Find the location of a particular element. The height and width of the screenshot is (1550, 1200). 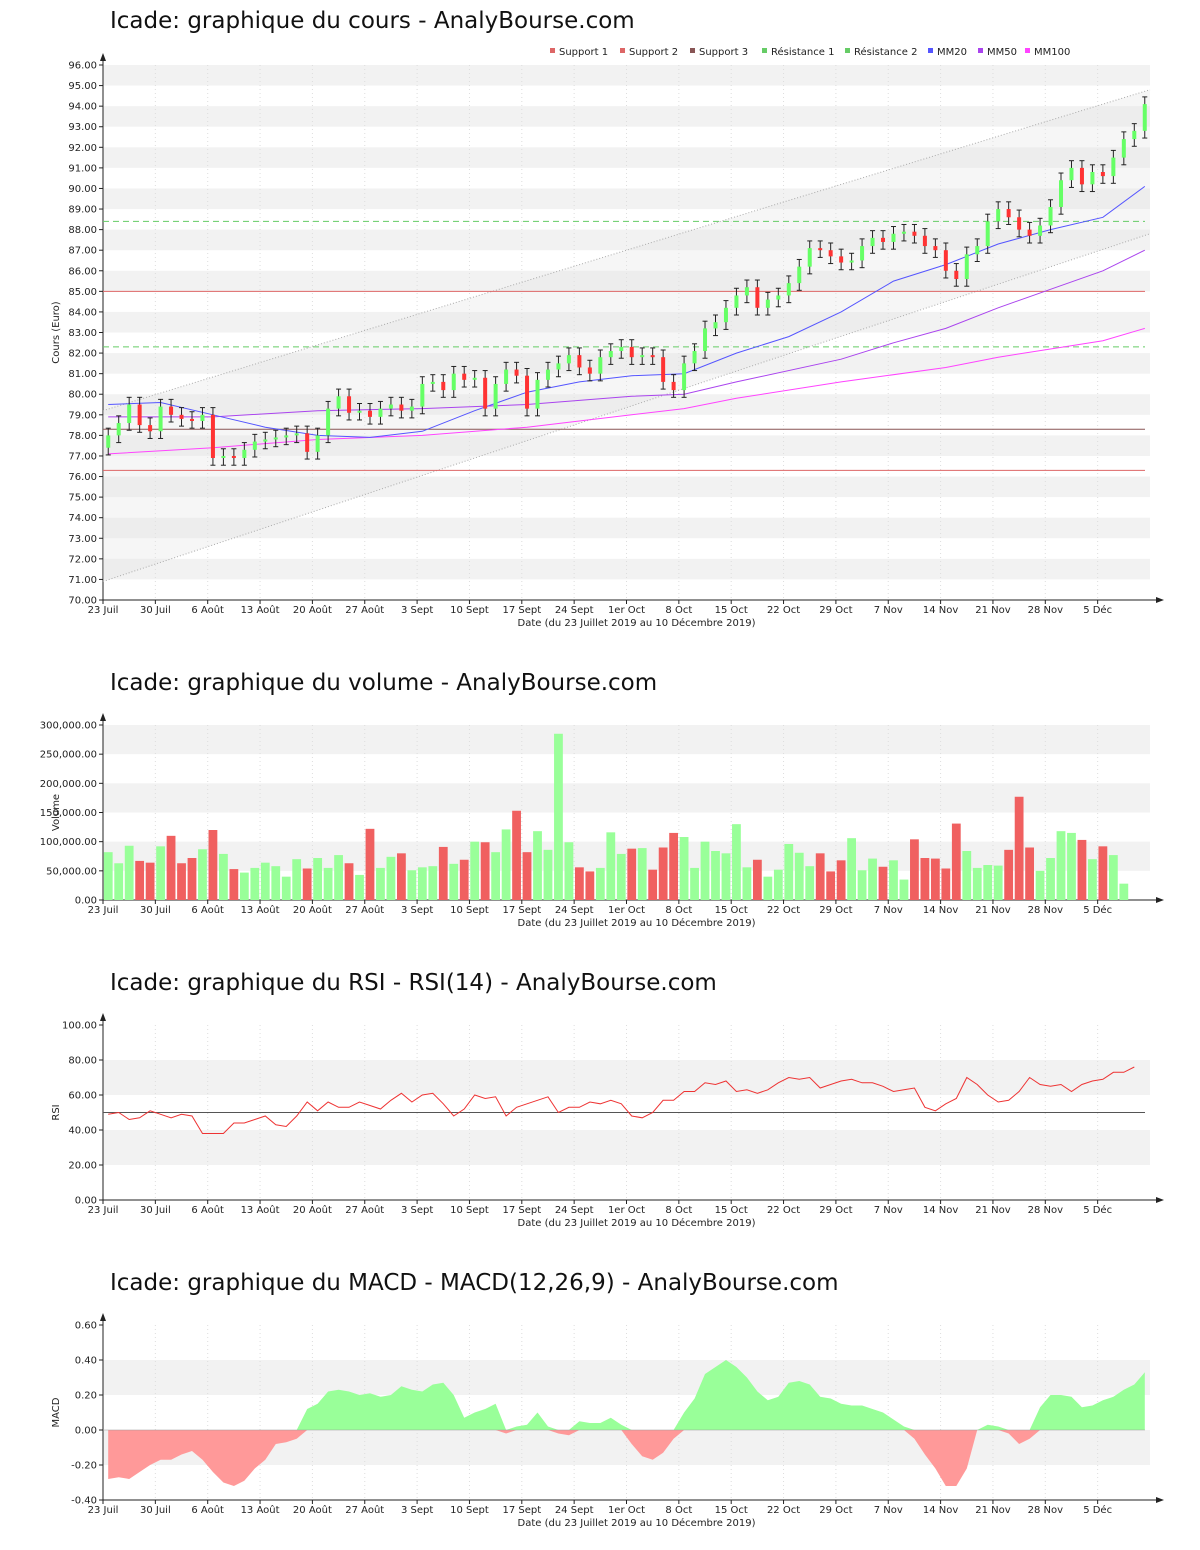

price-y-tick-label: 88.00 is located at coordinates (82, 230).